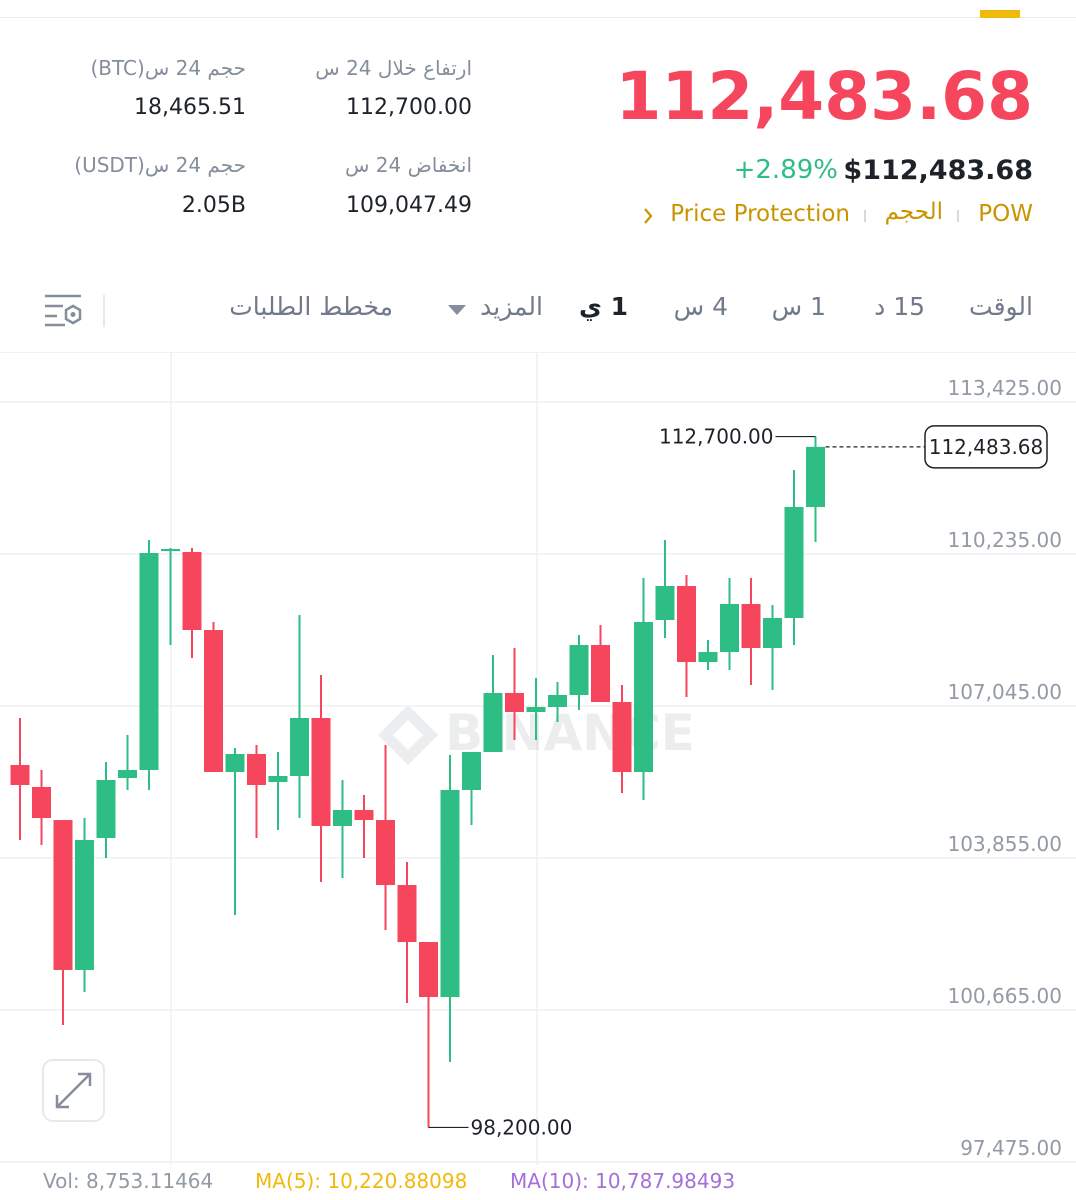  I want to click on top-divider, so click(538, 17).